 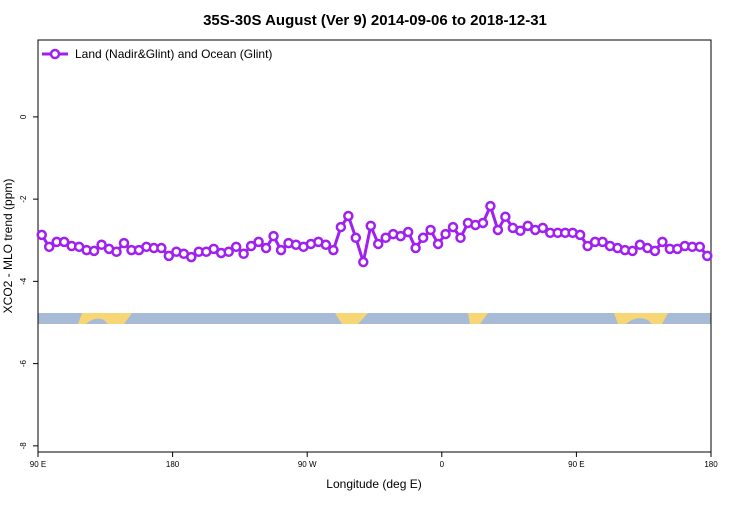 I want to click on x-tick-label: 0, so click(x=442, y=464).